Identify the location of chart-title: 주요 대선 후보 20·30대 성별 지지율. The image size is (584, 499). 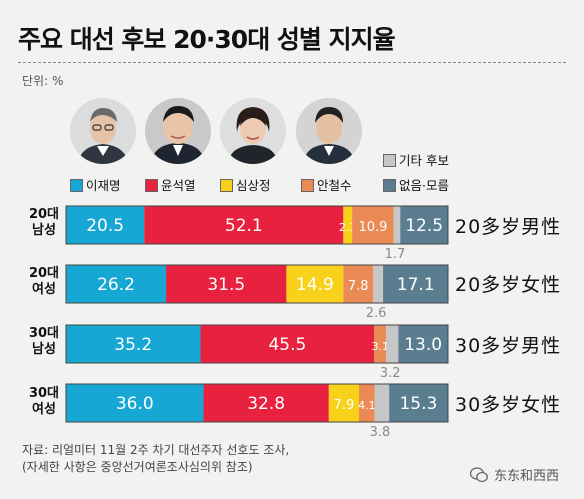
(207, 39).